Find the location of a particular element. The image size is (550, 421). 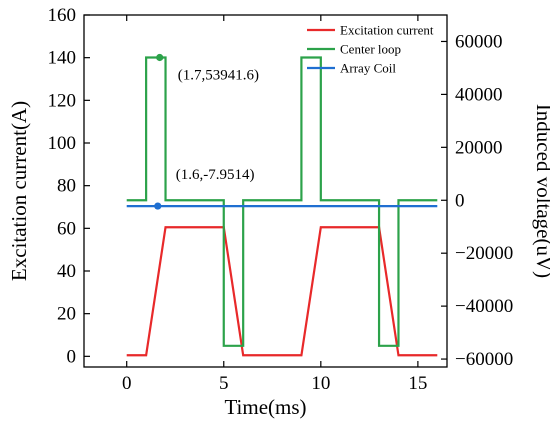

y-right-tick-label: −20000 is located at coordinates (484, 253).